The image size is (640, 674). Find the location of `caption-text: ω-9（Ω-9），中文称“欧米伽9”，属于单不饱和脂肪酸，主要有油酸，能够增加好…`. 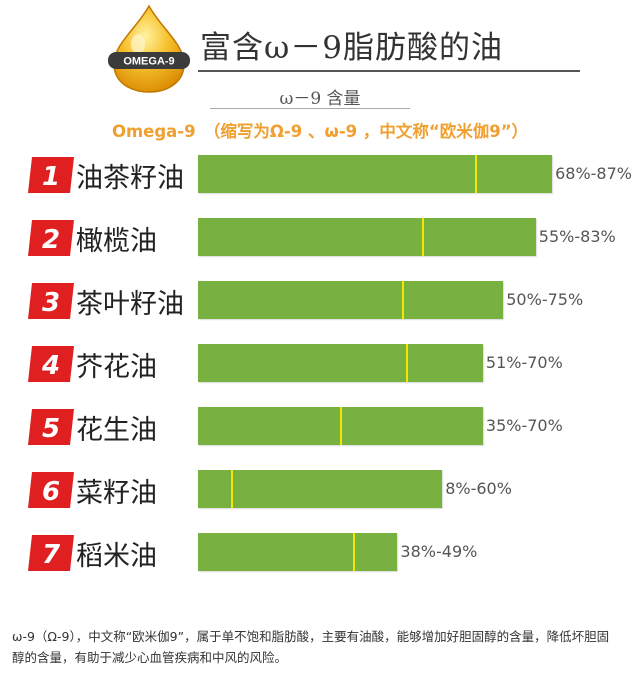

caption-text: ω-9（Ω-9），中文称“欧米伽9”，属于单不饱和脂肪酸，主要有油酸，能够增加好… is located at coordinates (311, 647).